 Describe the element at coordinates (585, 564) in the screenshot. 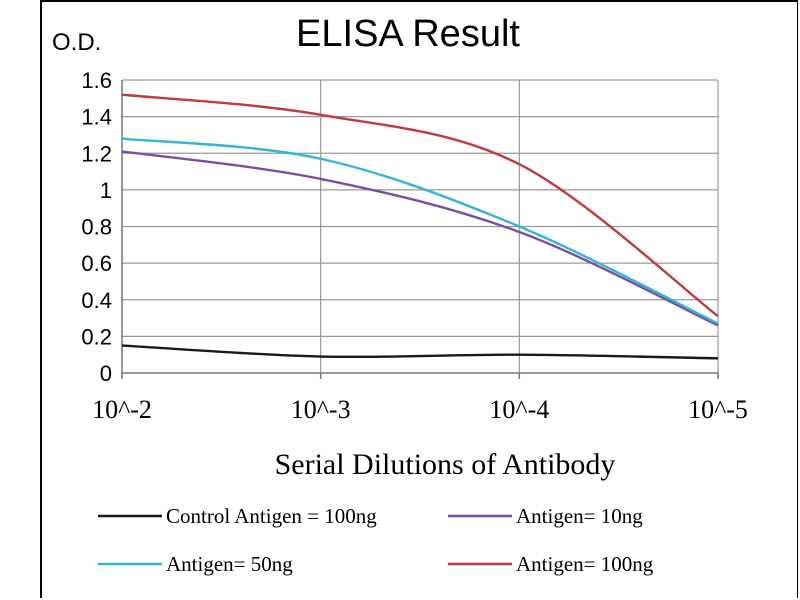

I see `legend-label: Antigen= 100ng` at that location.